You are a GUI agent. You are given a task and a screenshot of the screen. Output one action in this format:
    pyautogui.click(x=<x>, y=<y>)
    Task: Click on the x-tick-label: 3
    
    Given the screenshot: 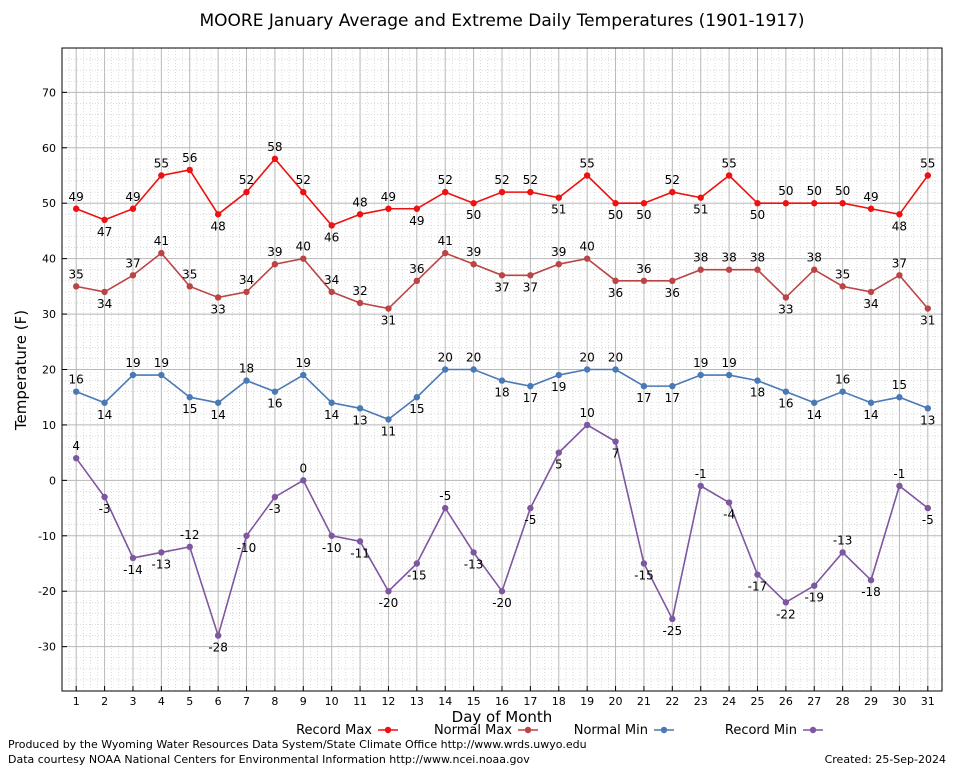 What is the action you would take?
    pyautogui.click(x=132, y=701)
    